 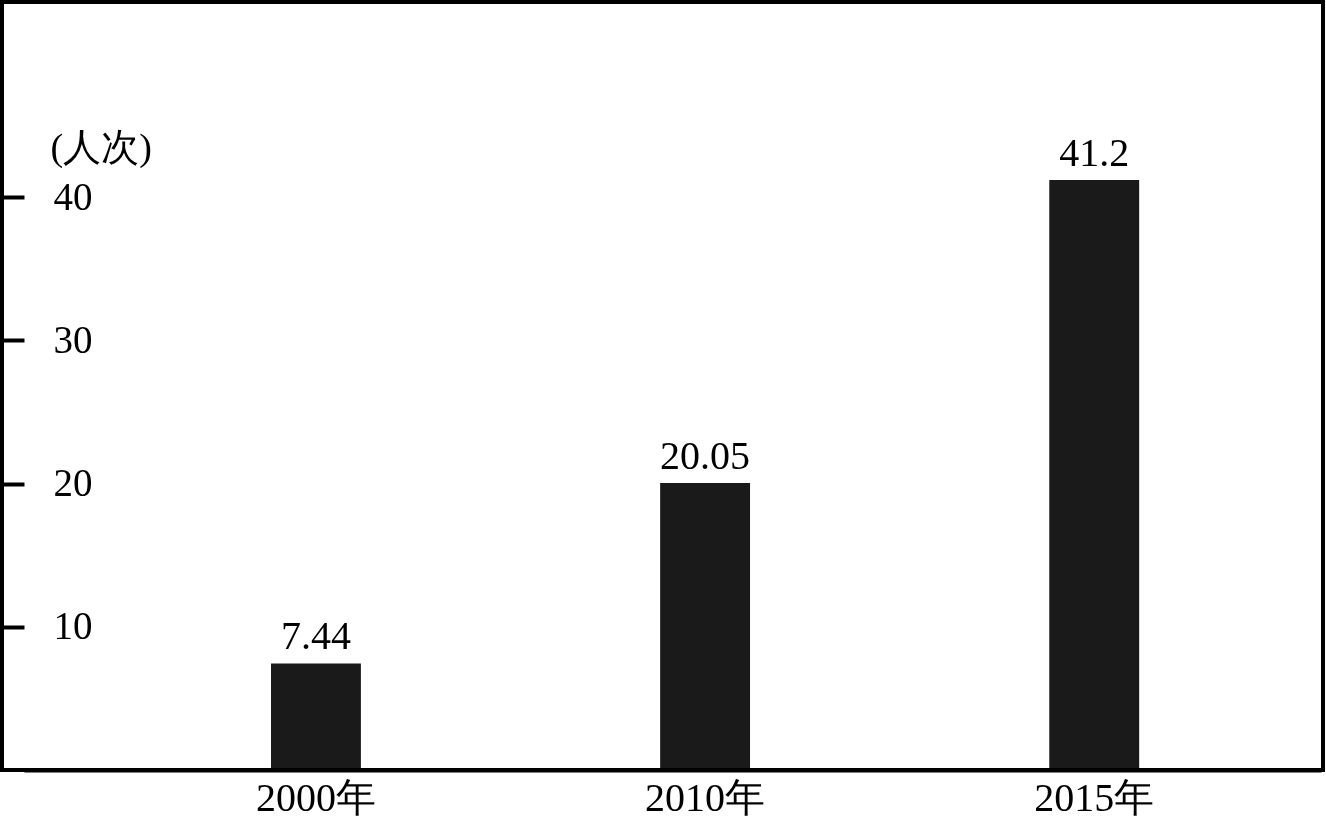 I want to click on y-tick-label: 30, so click(x=73, y=339).